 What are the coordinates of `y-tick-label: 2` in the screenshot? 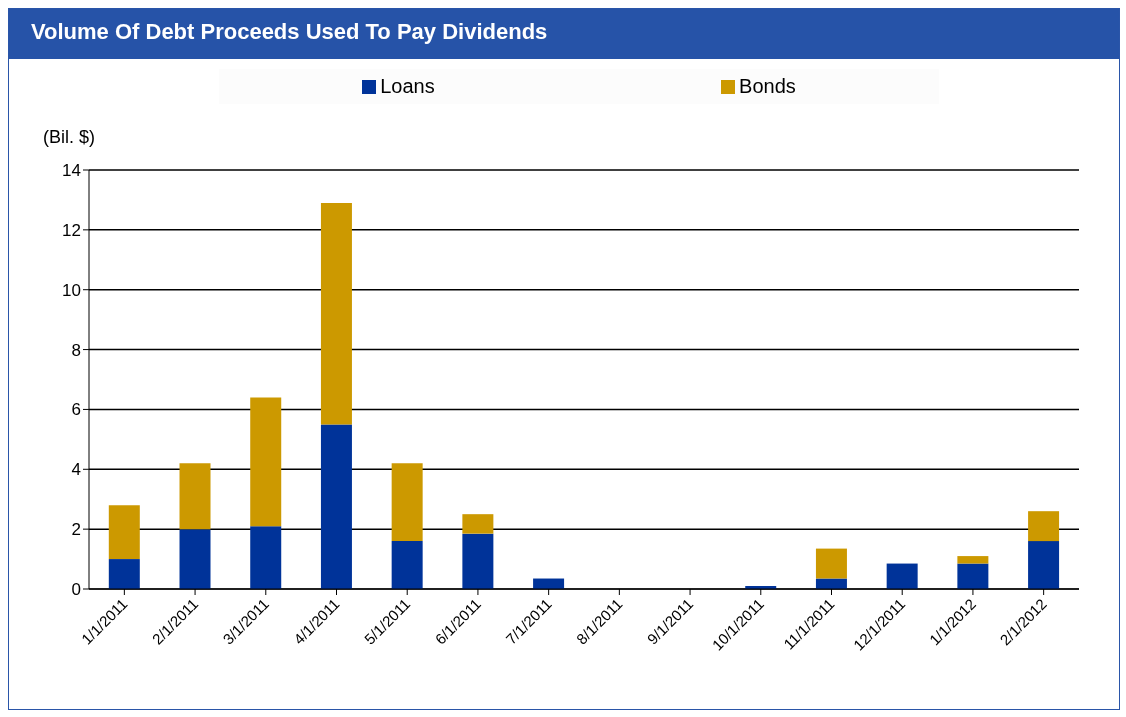 It's located at (76, 530).